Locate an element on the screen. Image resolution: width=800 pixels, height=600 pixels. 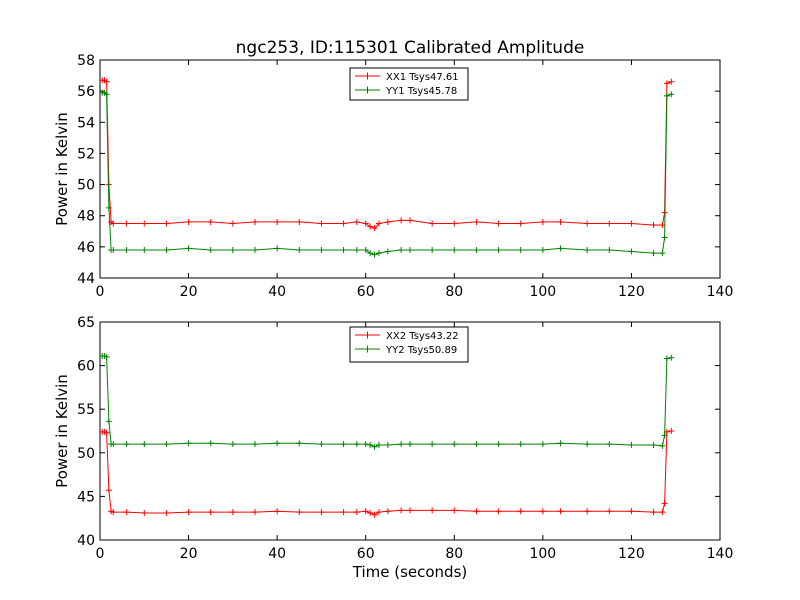
y-tick-label: 52 is located at coordinates (86, 154).